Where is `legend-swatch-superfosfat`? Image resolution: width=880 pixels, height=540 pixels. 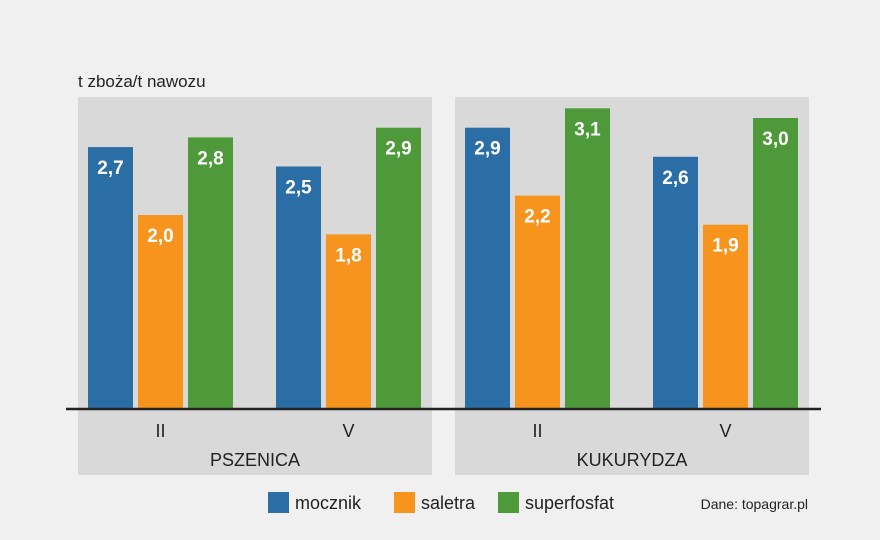
legend-swatch-superfosfat is located at coordinates (508, 502).